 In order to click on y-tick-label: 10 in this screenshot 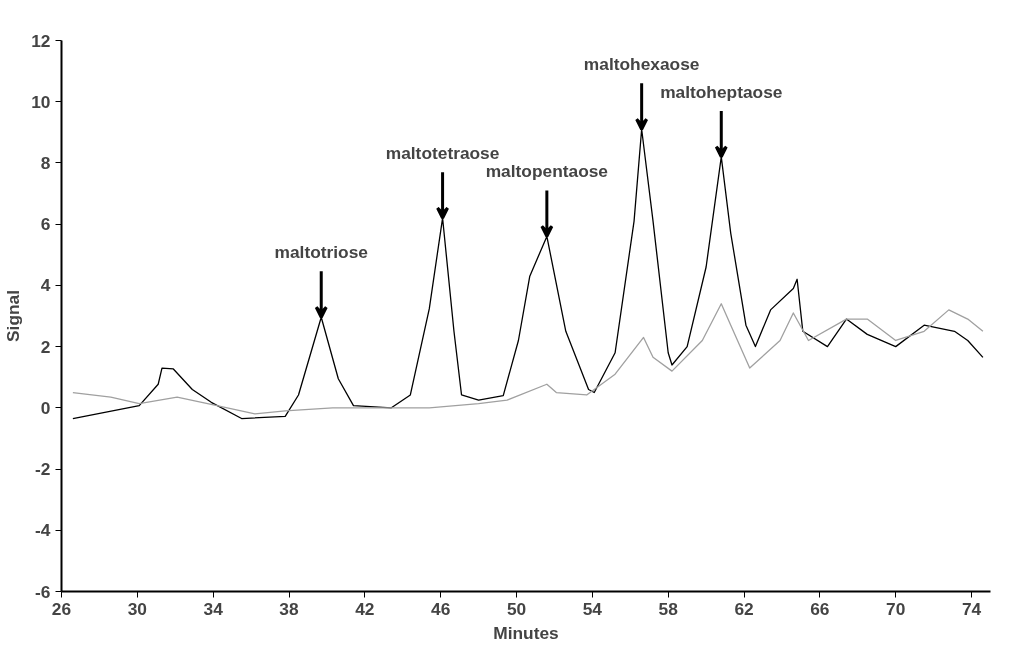, I will do `click(41, 101)`.